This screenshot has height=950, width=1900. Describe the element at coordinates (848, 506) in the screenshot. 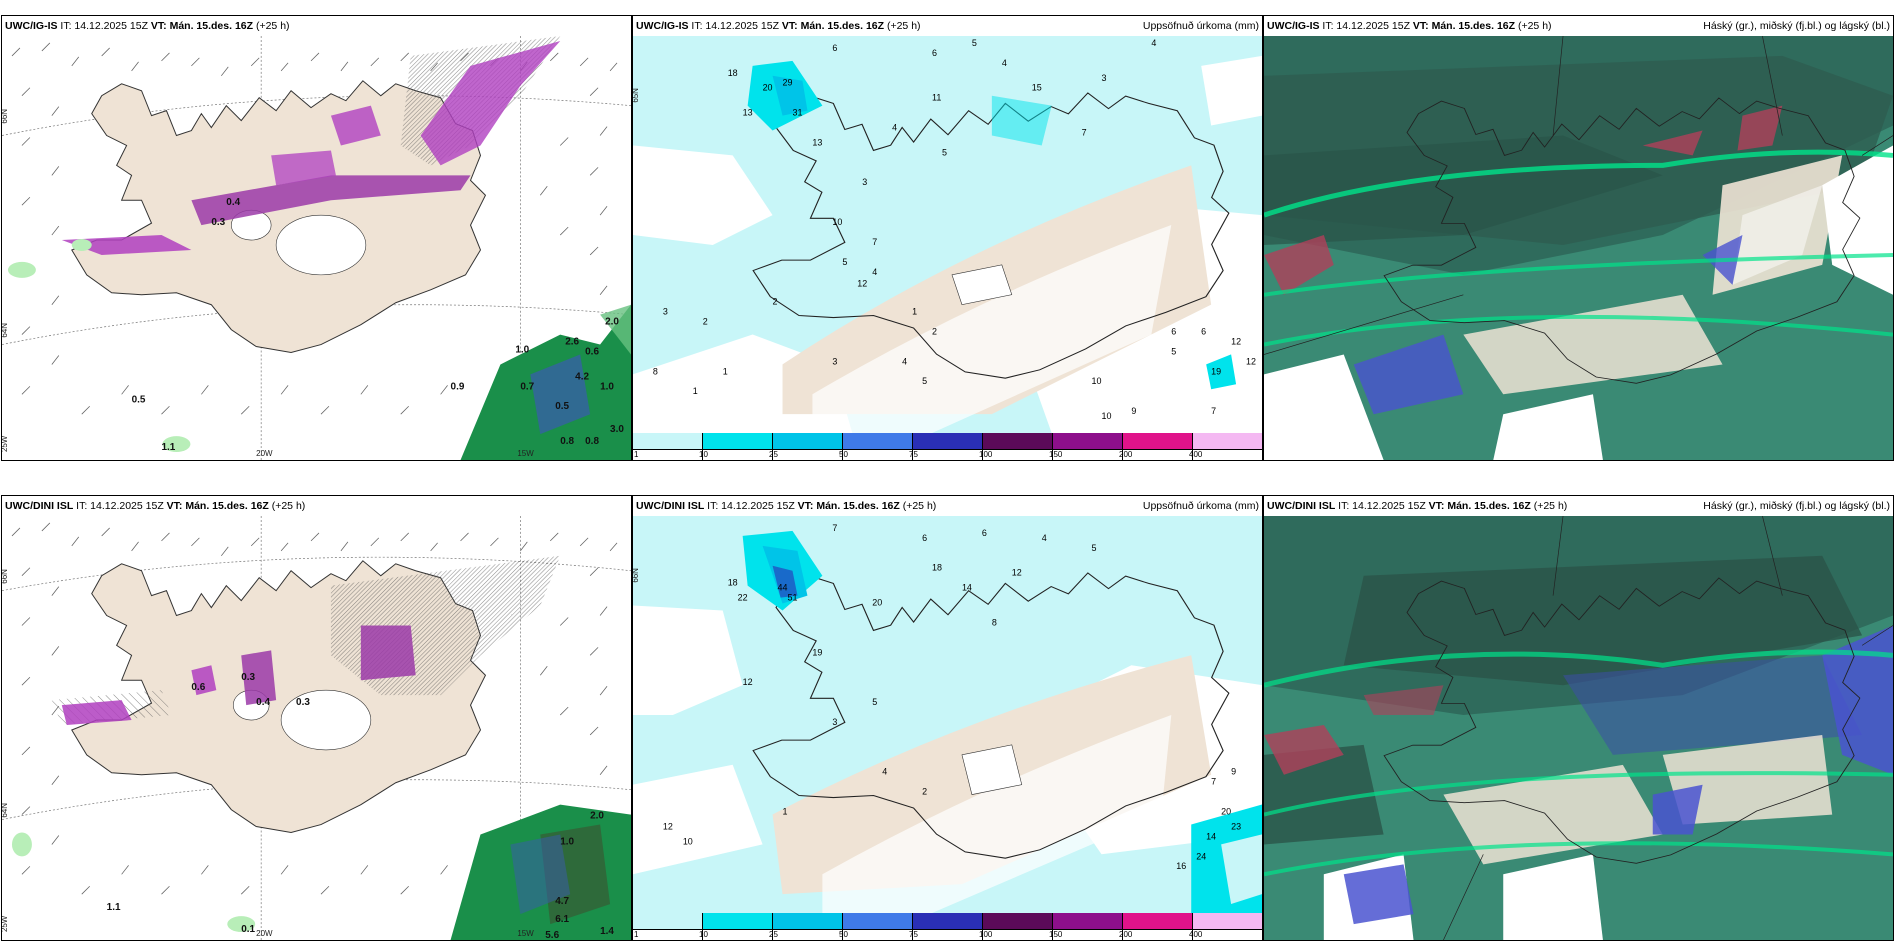

I see `valid-time: VT: Mán. 15.des. 16Z` at that location.